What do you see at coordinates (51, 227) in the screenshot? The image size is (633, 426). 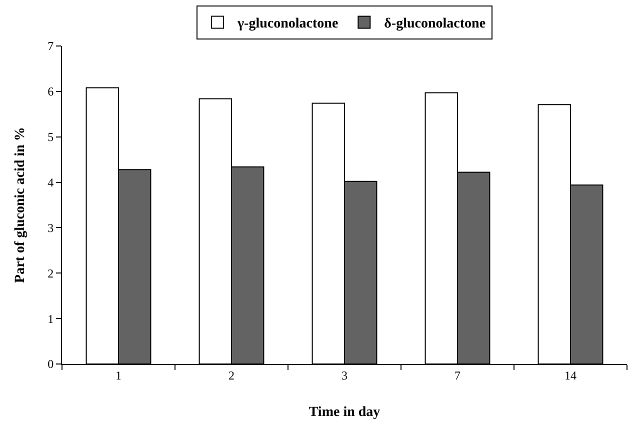 I see `y-tick-label: 3` at bounding box center [51, 227].